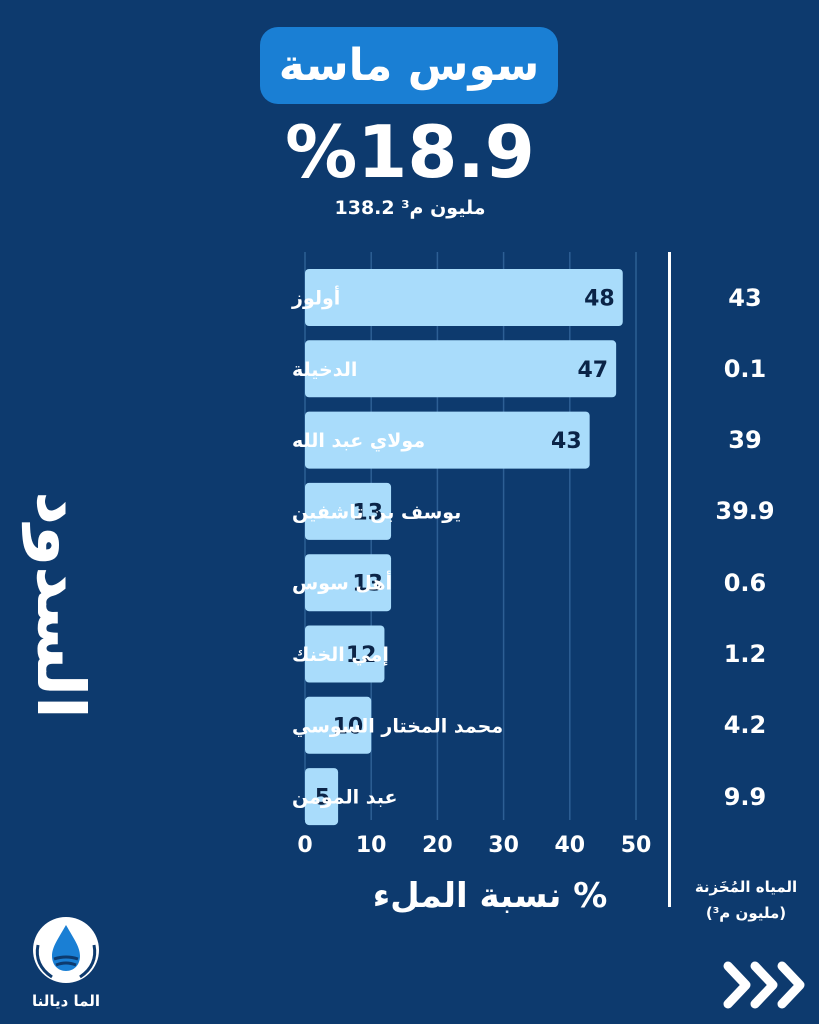 The width and height of the screenshot is (819, 1024). What do you see at coordinates (410, 208) in the screenshot?
I see `basin-stored-volume: 138.2 مليون م³` at bounding box center [410, 208].